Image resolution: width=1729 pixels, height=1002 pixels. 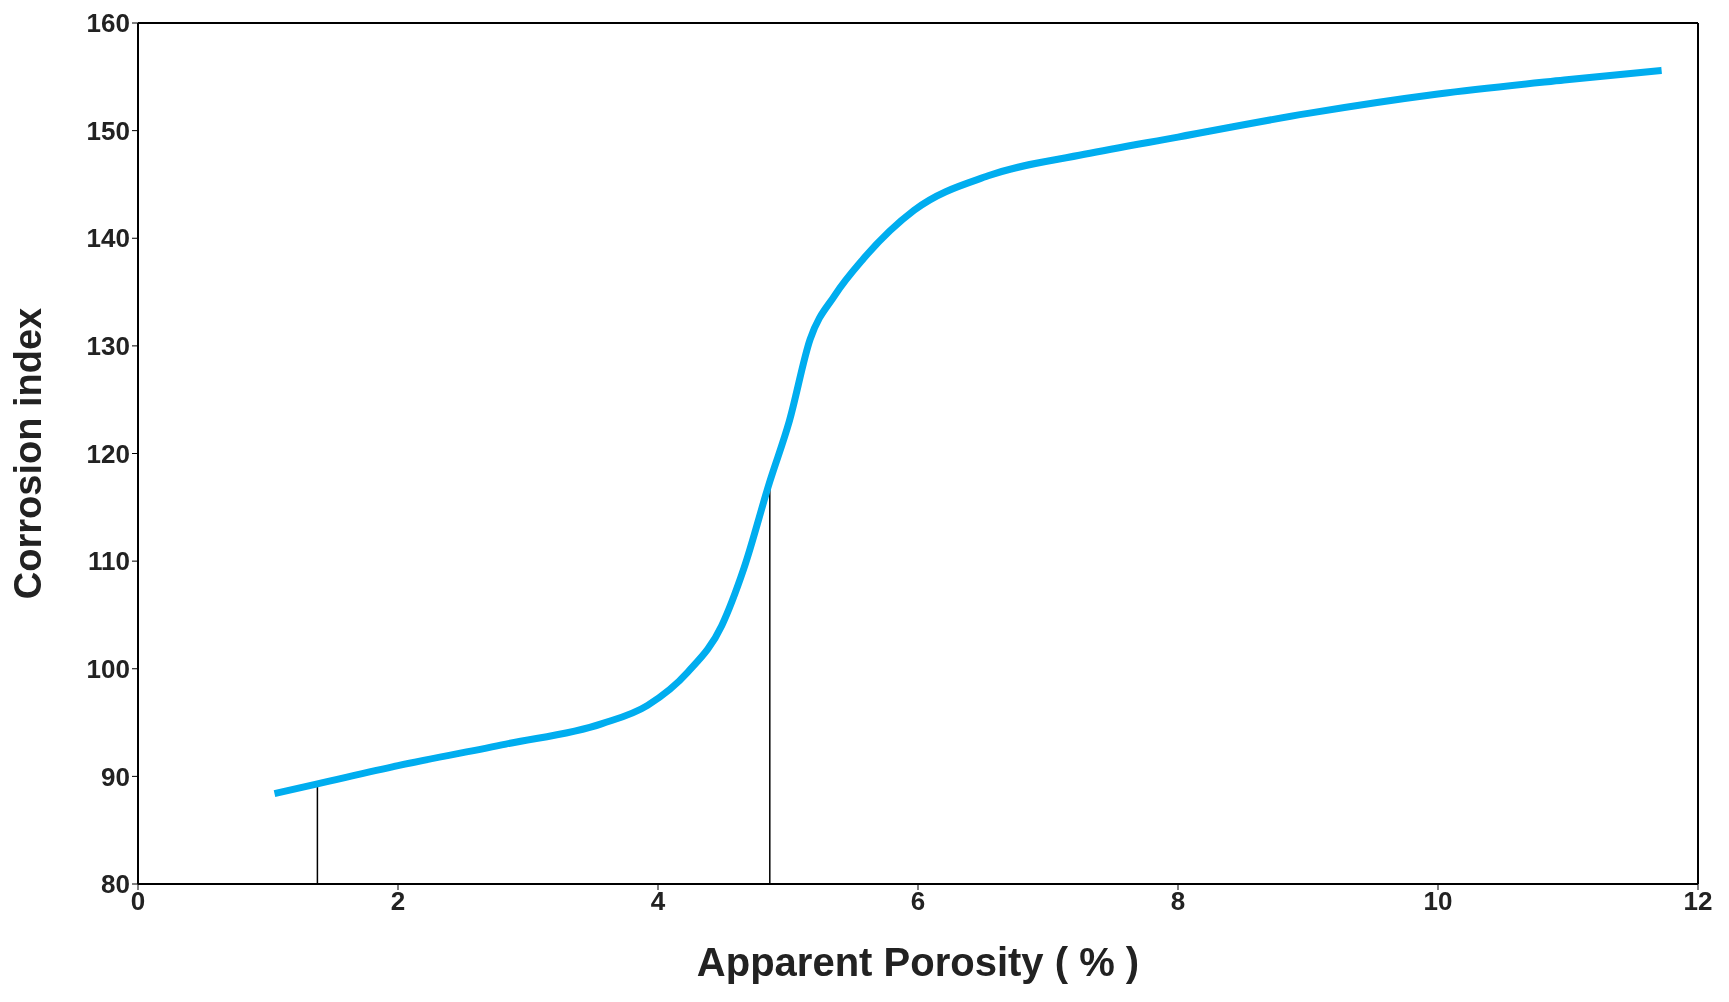 What do you see at coordinates (115, 884) in the screenshot?
I see `y-tick-label: 80` at bounding box center [115, 884].